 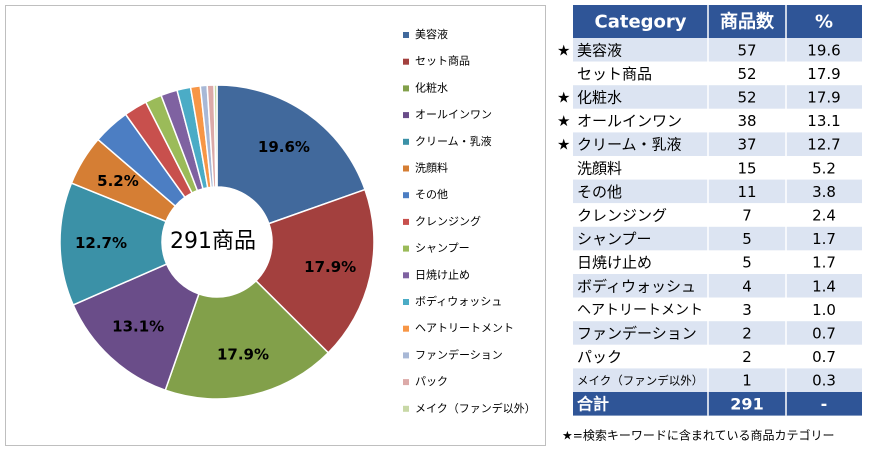 What do you see at coordinates (823, 121) in the screenshot?
I see `table-cell: 13.1` at bounding box center [823, 121].